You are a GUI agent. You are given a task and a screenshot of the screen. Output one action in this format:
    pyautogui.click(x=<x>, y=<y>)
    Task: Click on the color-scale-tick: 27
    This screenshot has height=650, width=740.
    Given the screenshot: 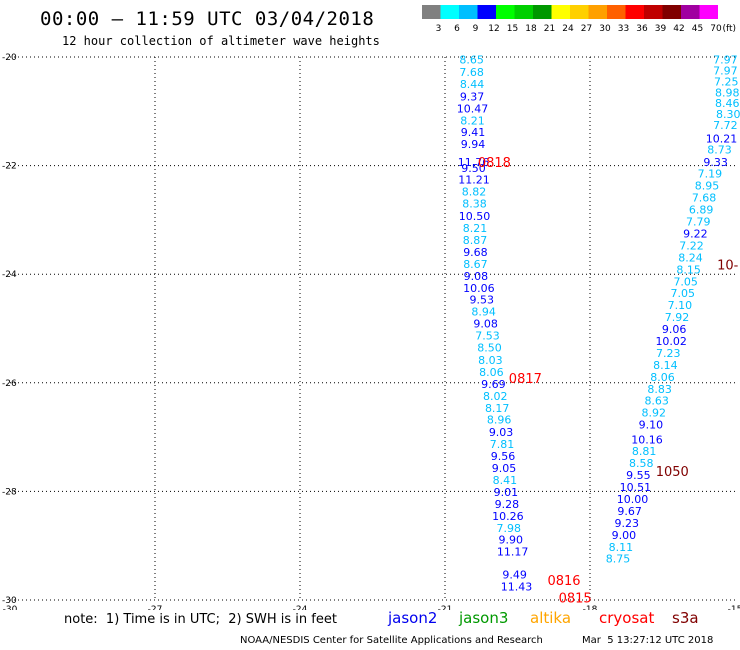 What is the action you would take?
    pyautogui.click(x=586, y=29)
    